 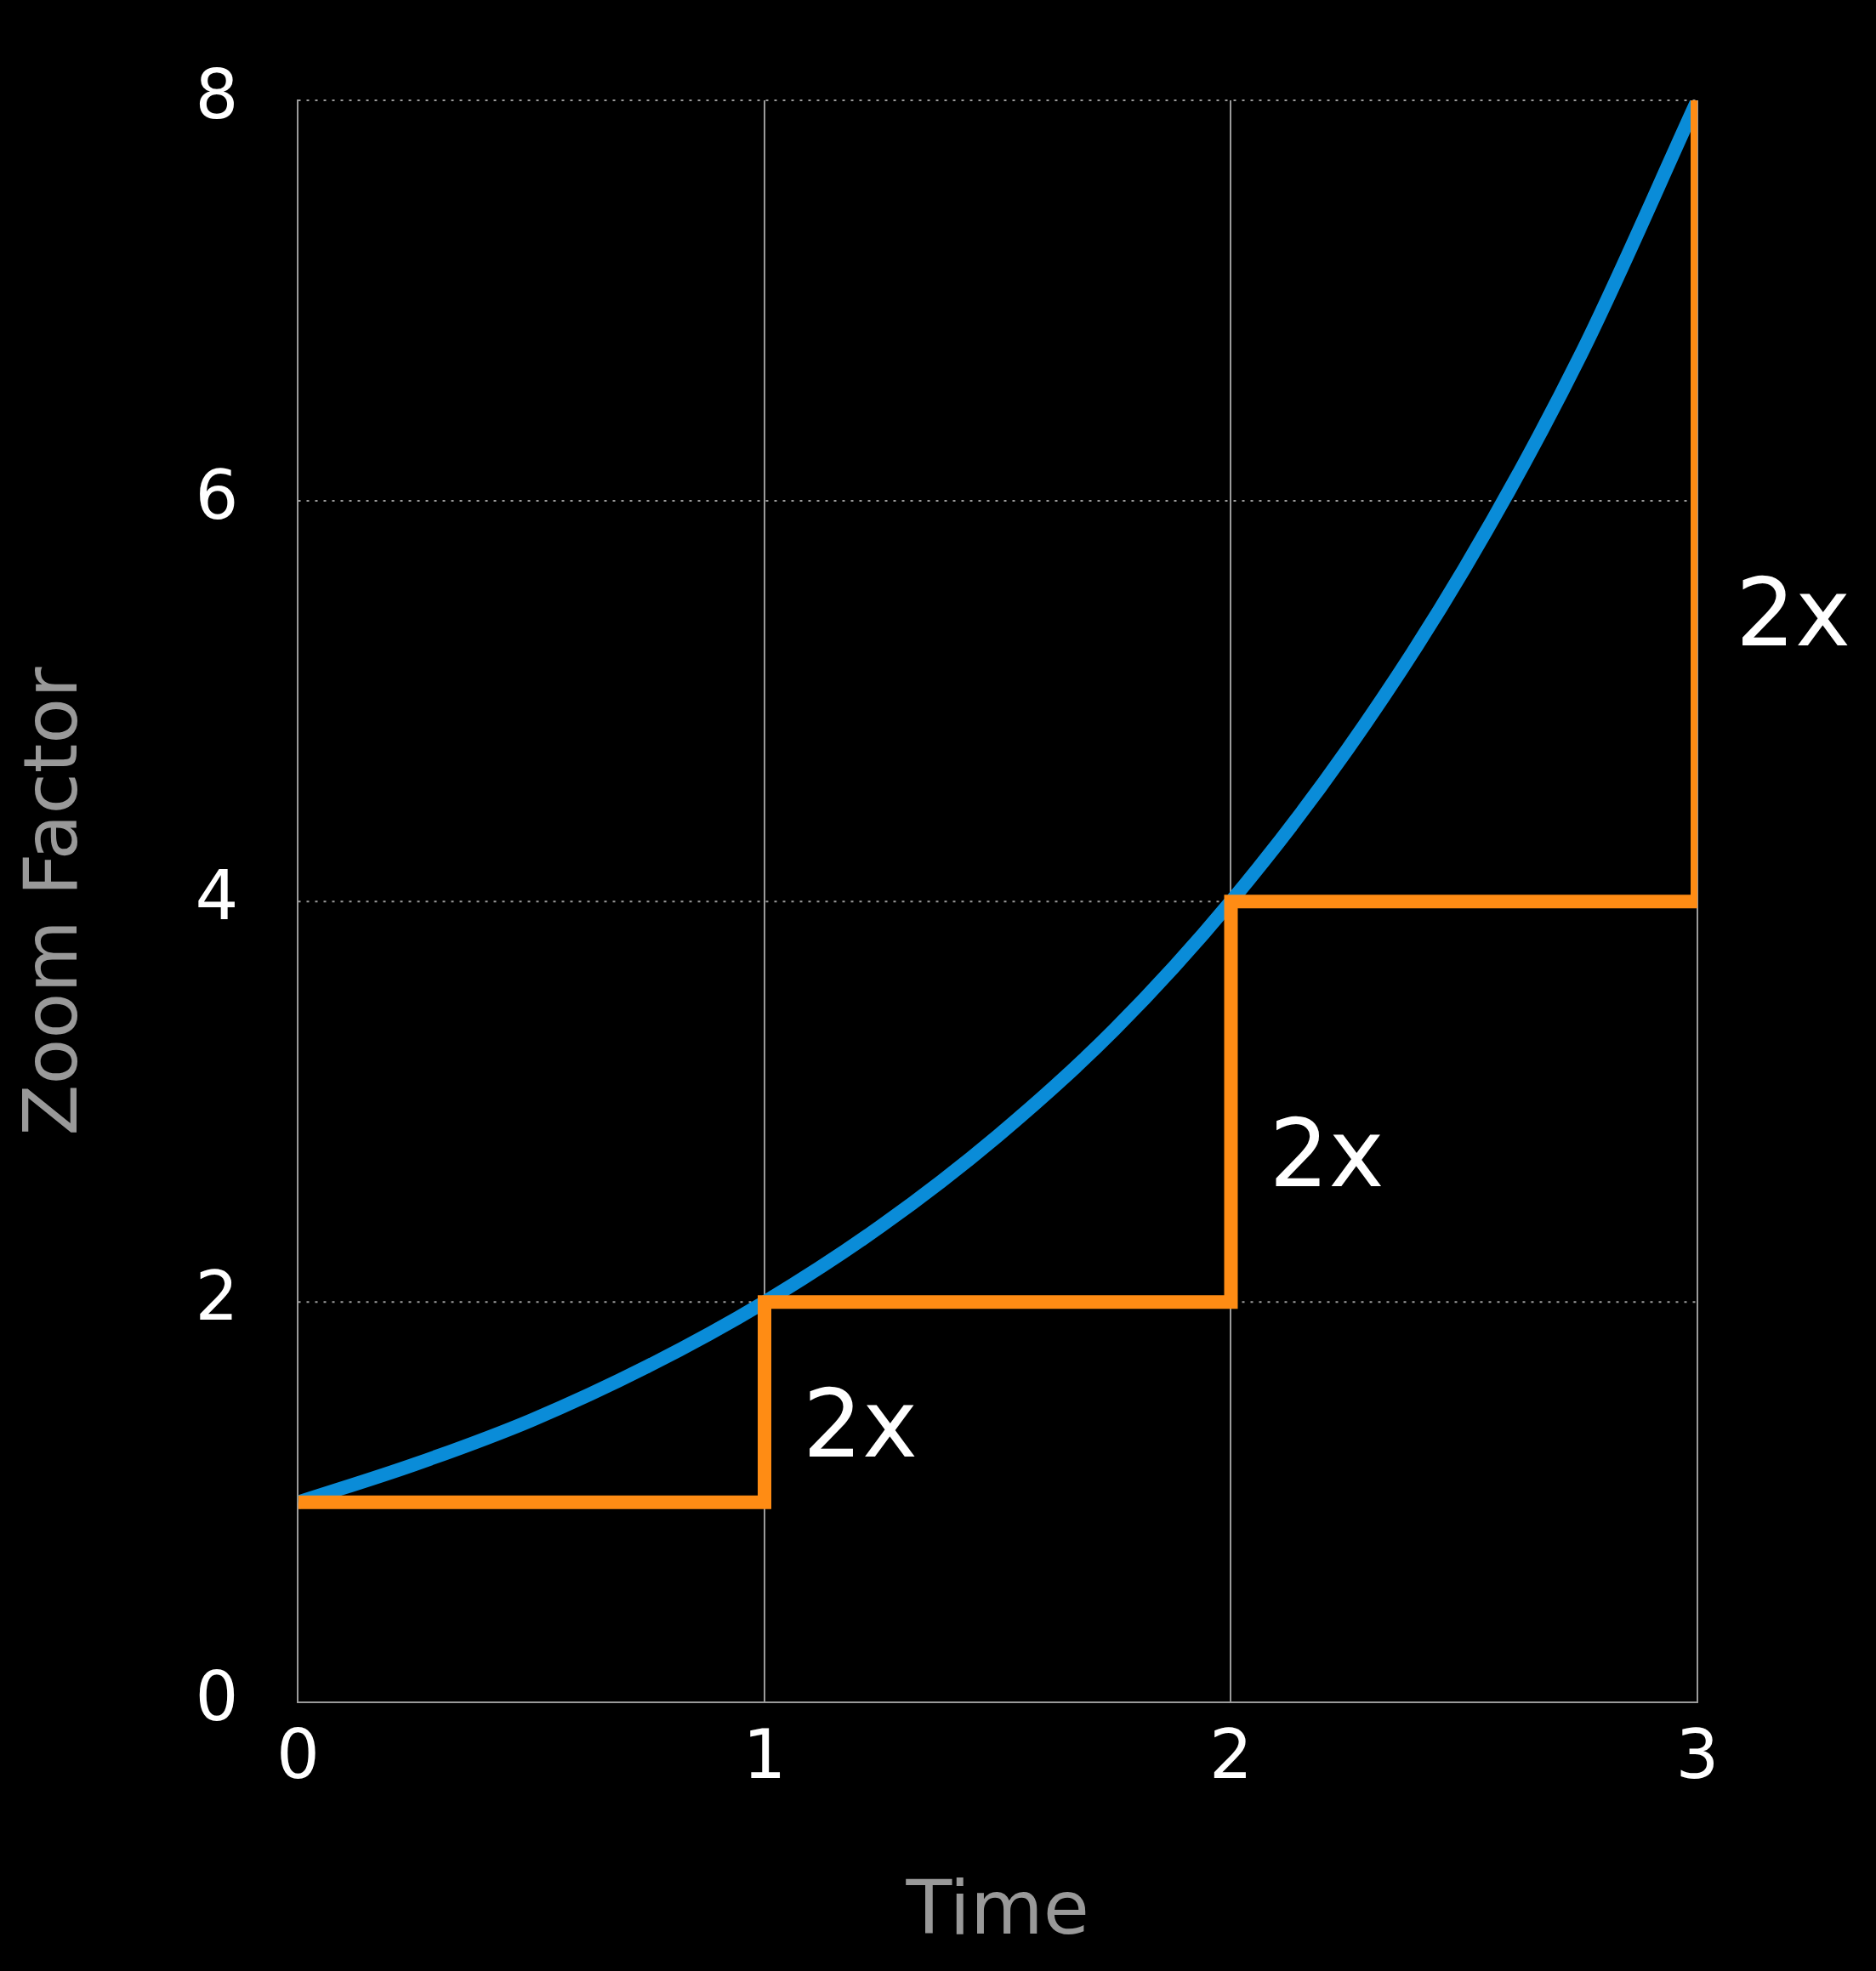 I want to click on x-tick-label: 1, so click(x=764, y=1755).